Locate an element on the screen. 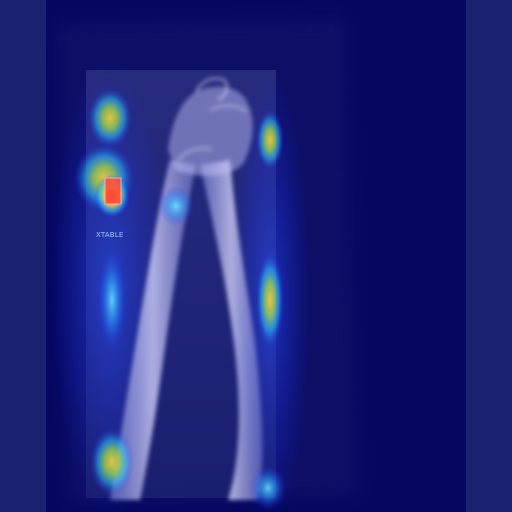 This screenshot has height=512, width=512. heat-spot-bottom-right is located at coordinates (268, 488).